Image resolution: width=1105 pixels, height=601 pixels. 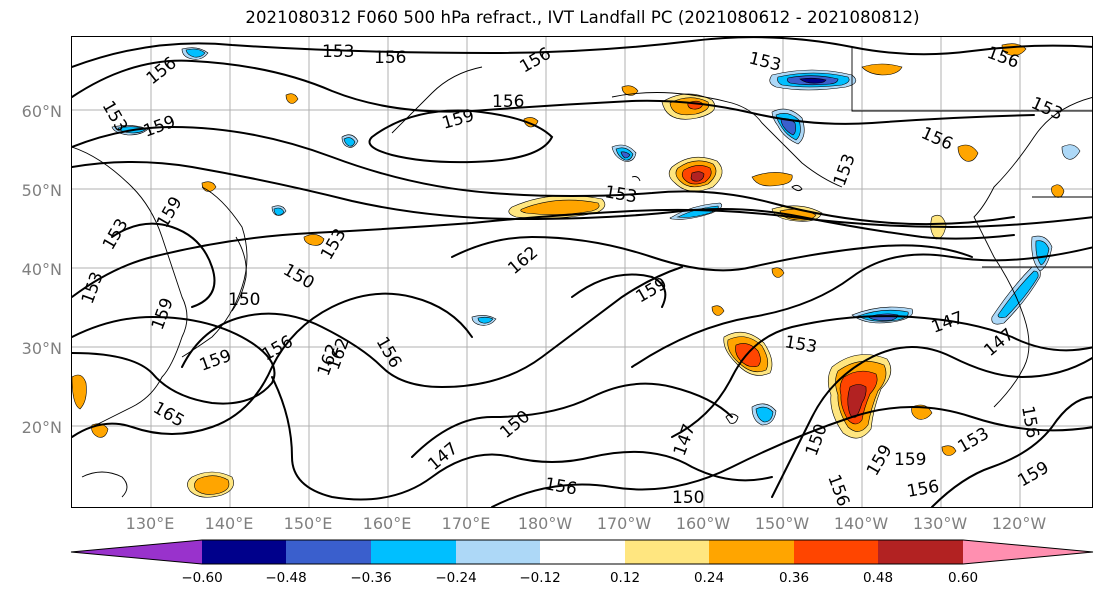 What do you see at coordinates (963, 578) in the screenshot?
I see `colorbar-tick-label: 0.60` at bounding box center [963, 578].